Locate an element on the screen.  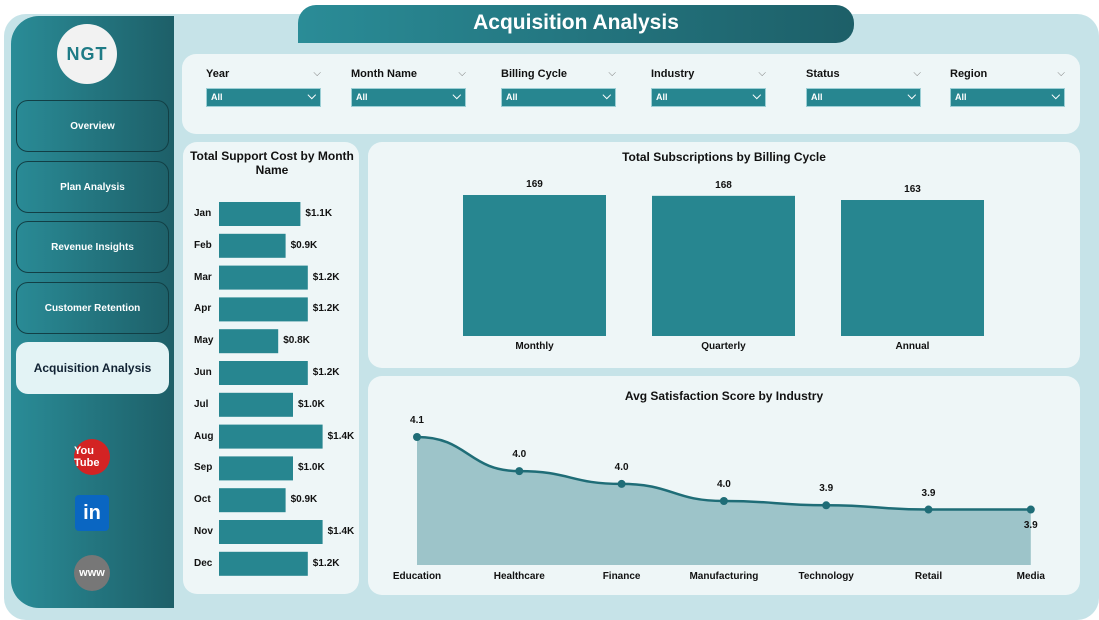
filter-panel is located at coordinates (631, 94).